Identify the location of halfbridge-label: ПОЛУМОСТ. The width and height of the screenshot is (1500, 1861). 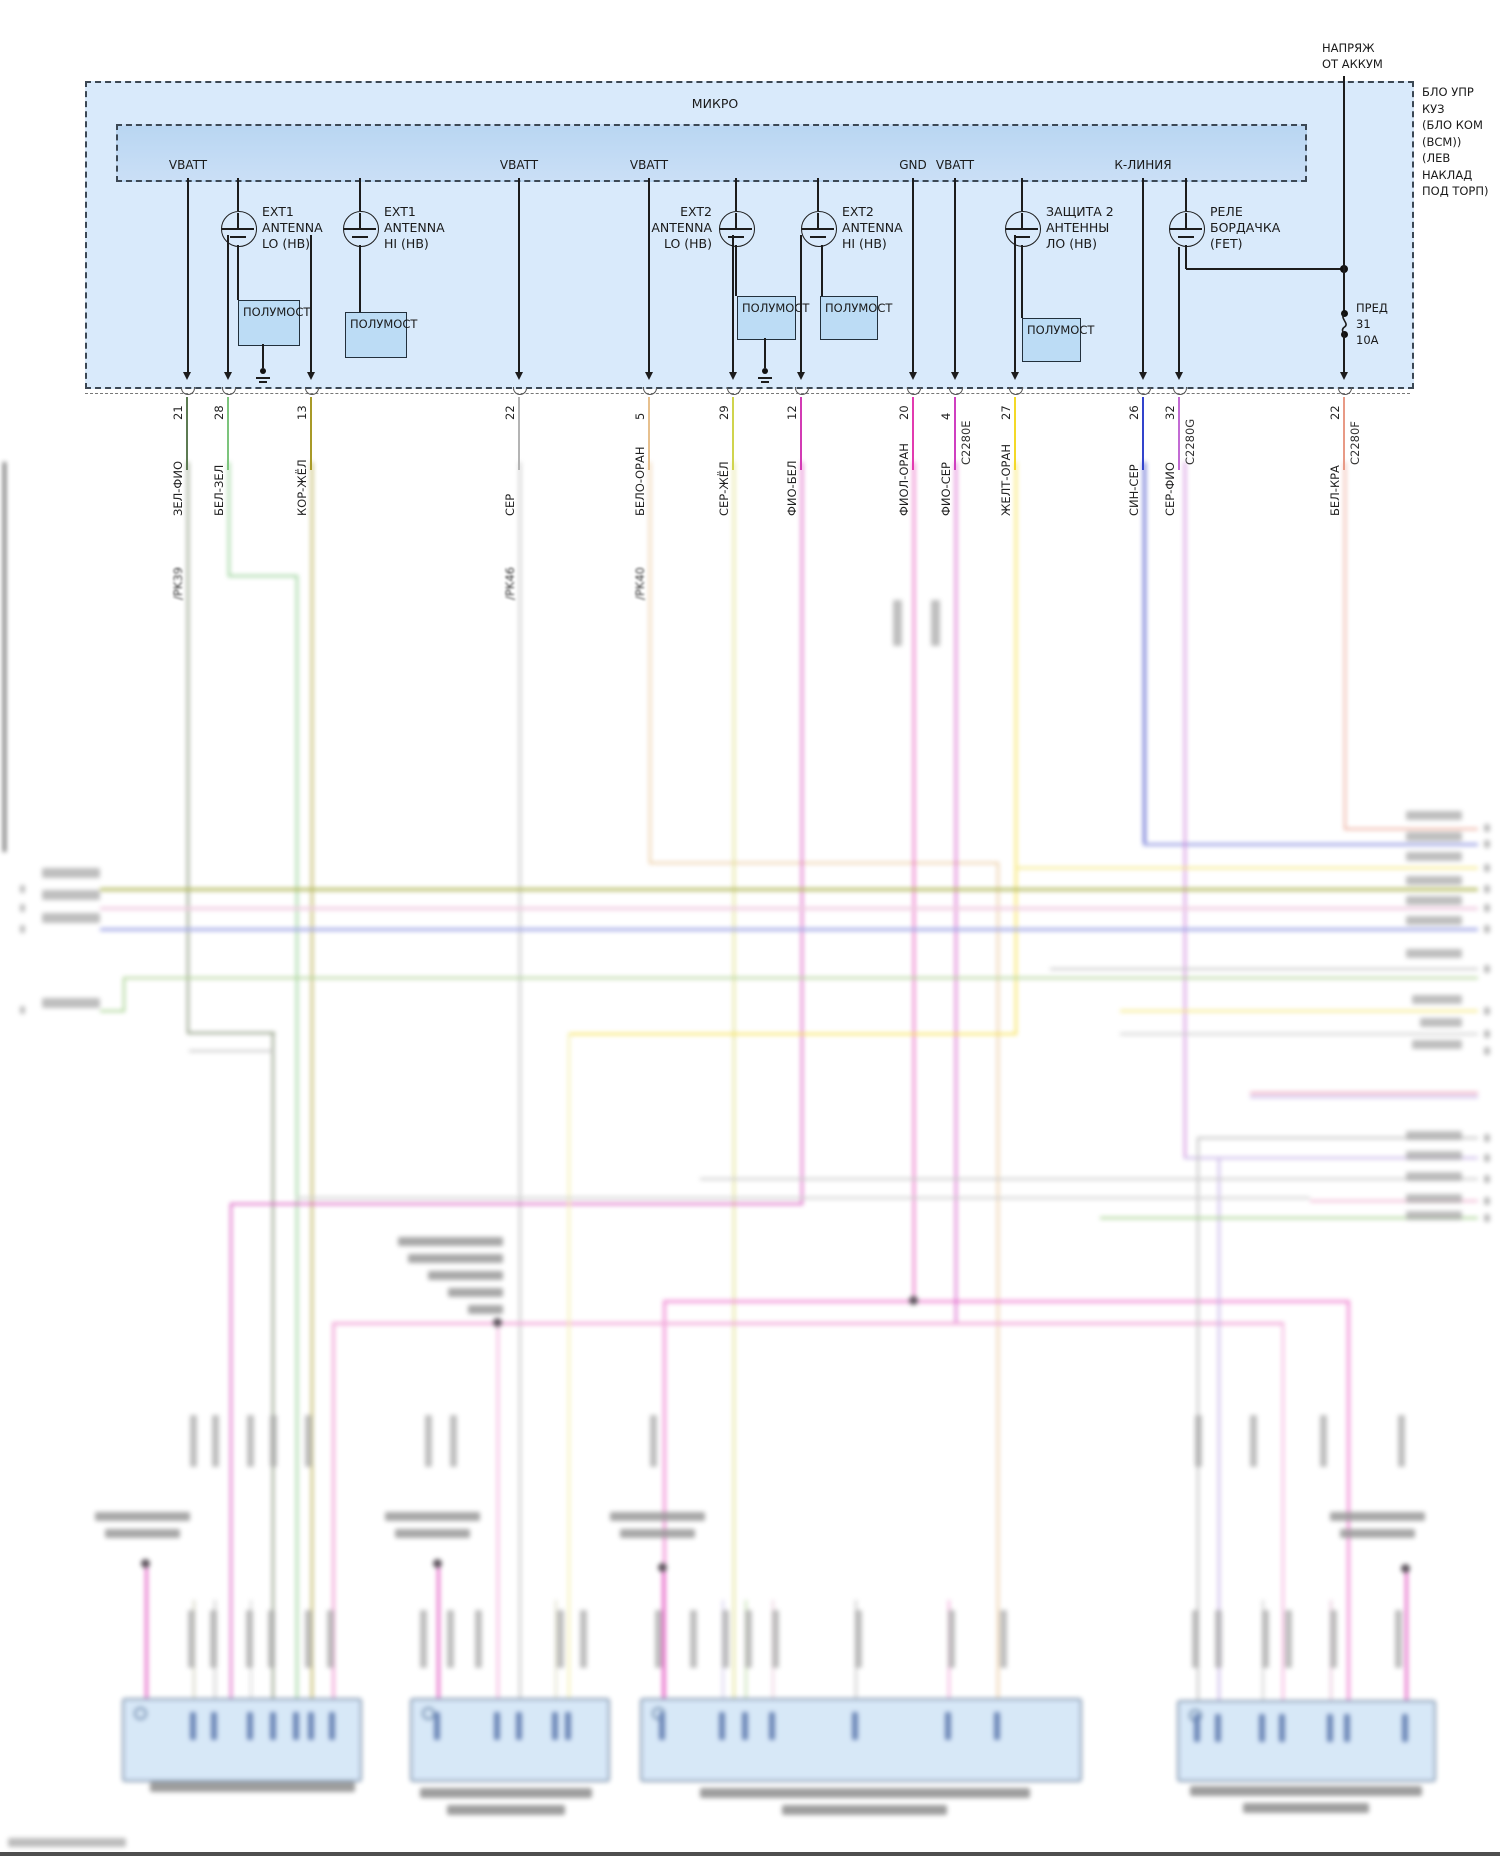
(859, 308).